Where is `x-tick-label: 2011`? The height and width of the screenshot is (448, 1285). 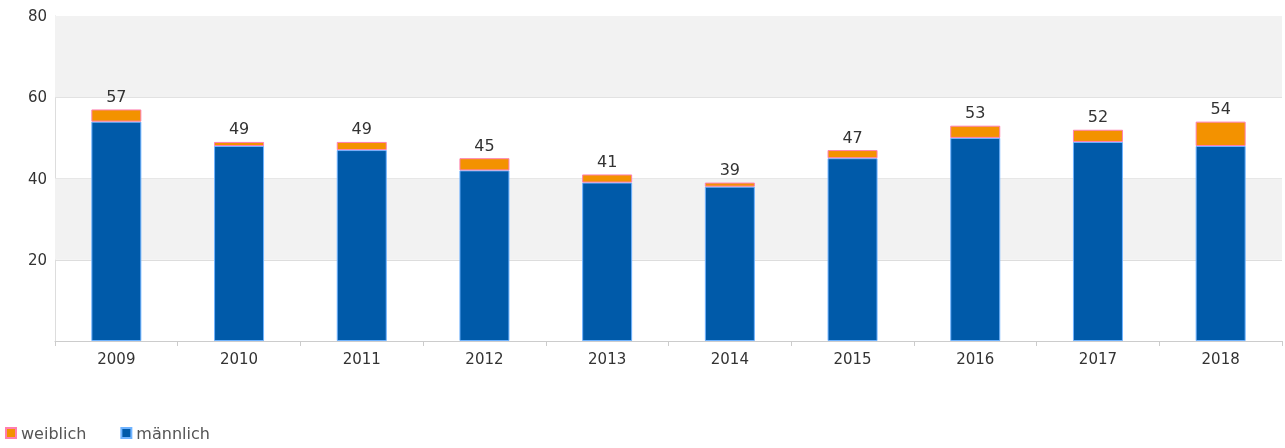
x-tick-label: 2011 is located at coordinates (361, 358).